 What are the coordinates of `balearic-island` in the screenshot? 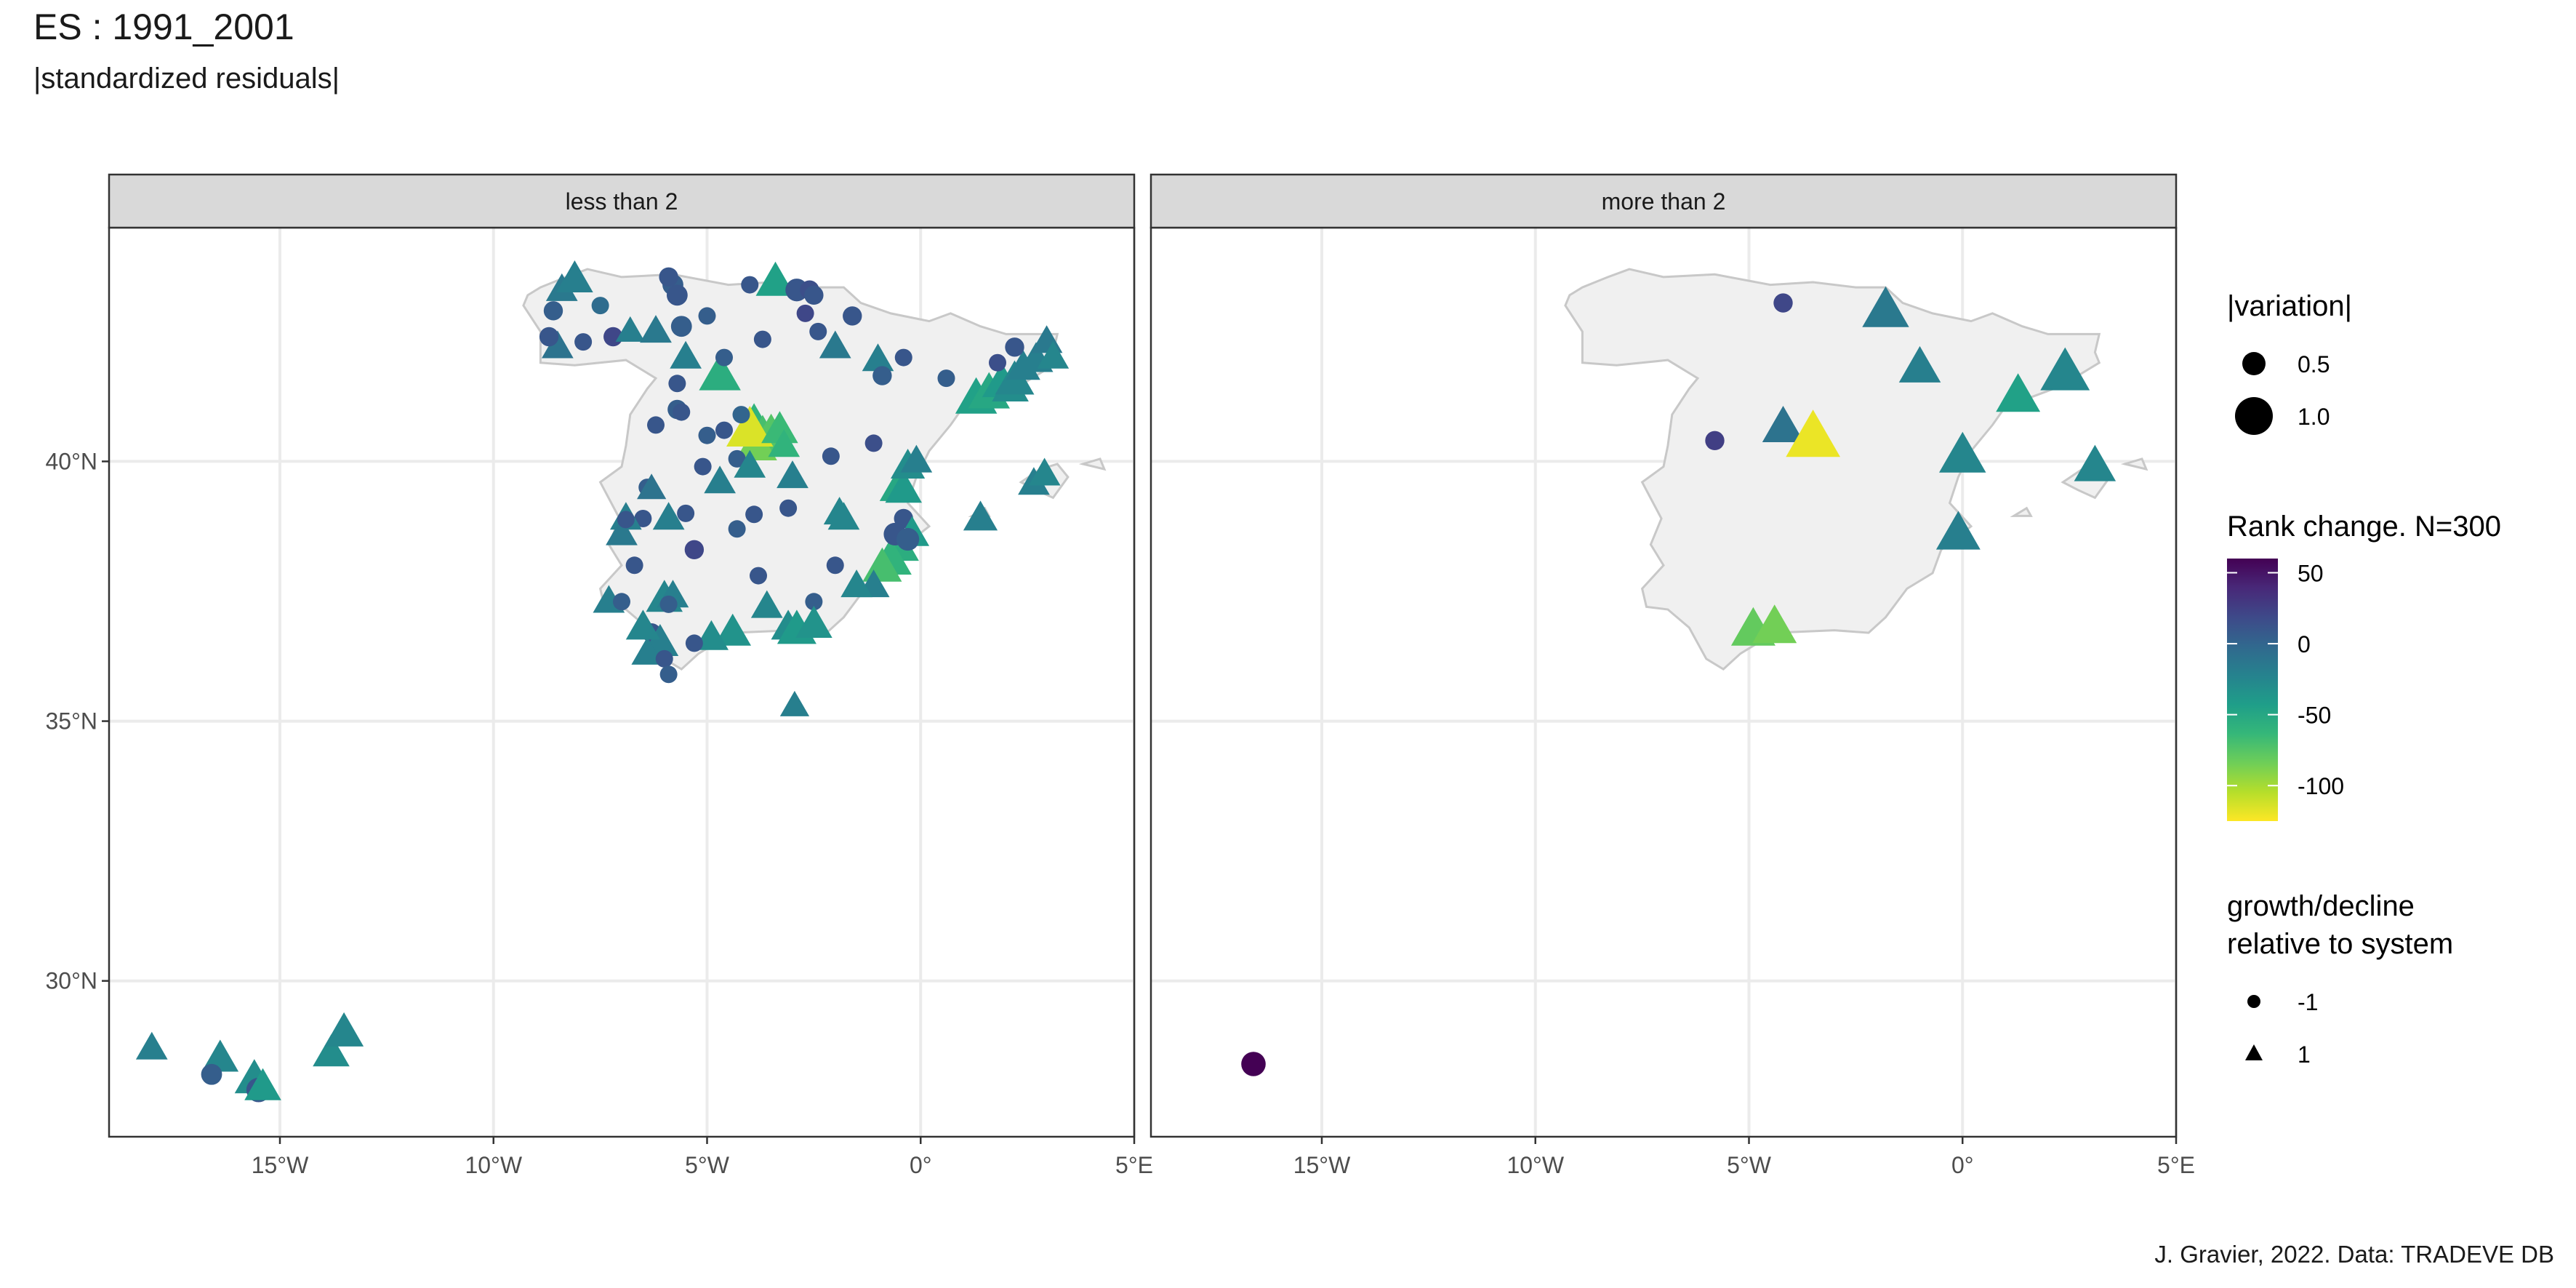 It's located at (1092, 464).